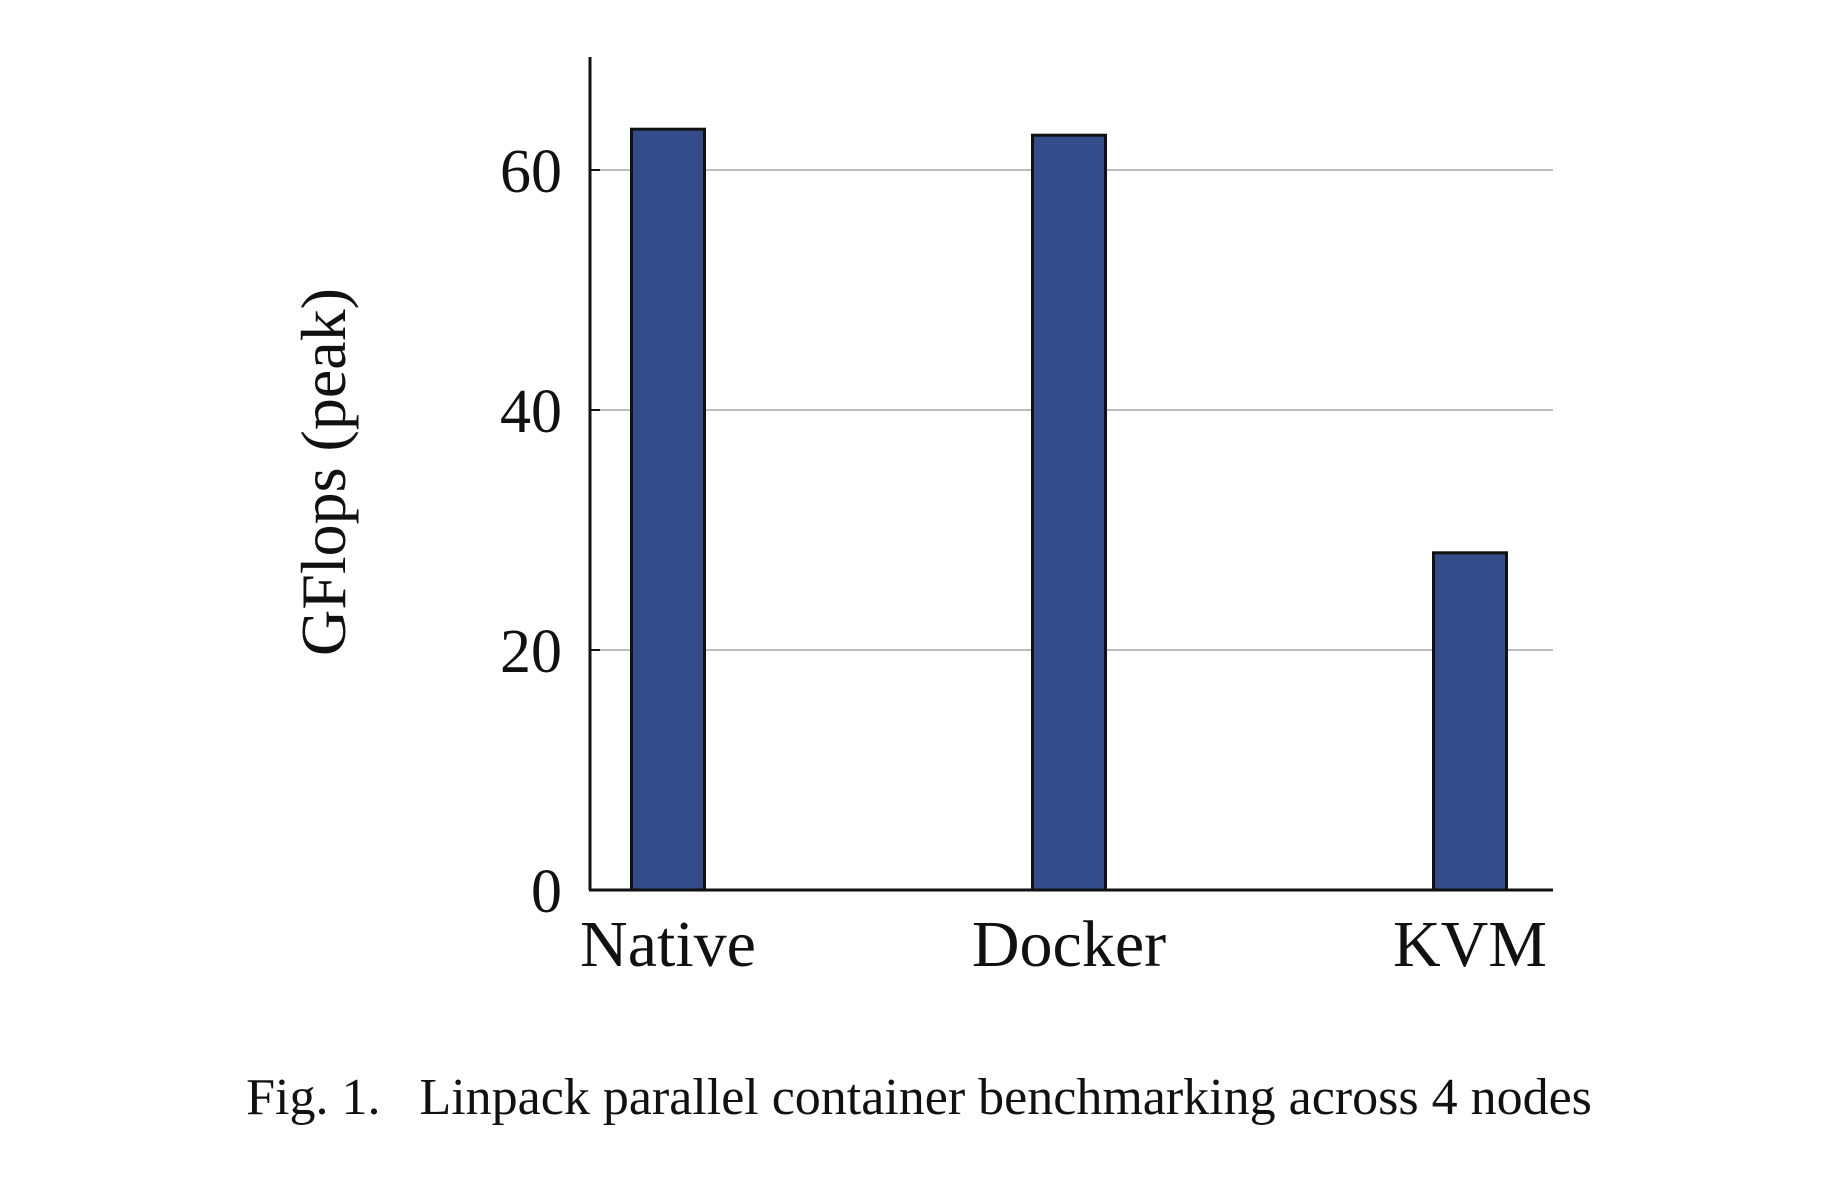 The width and height of the screenshot is (1838, 1180). I want to click on x-category-labels: Native Docker KVM, so click(1063, 944).